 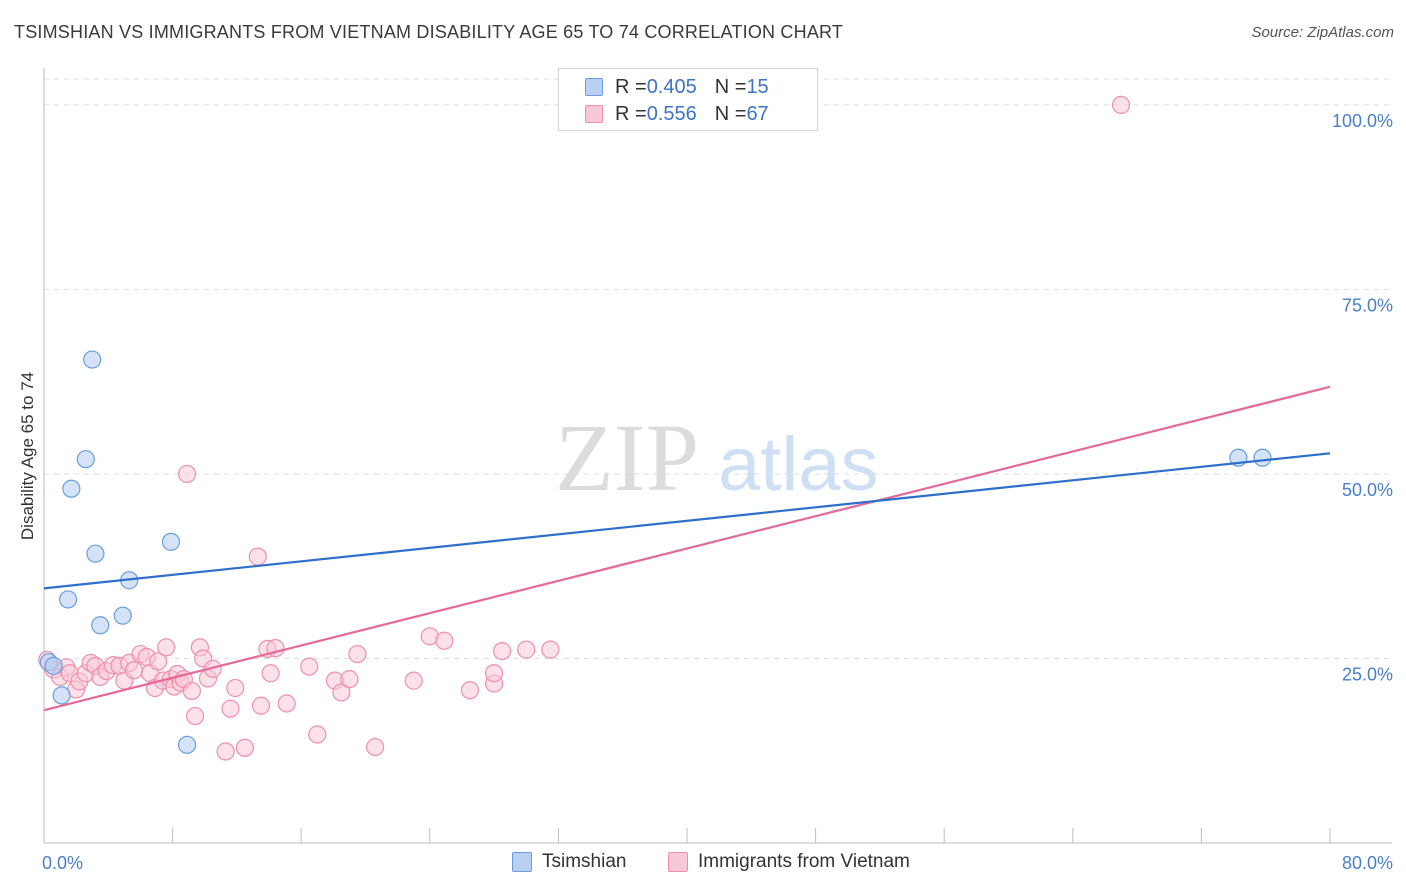 I want to click on series-legend: Tsimshian Immigrants from Vietnam, so click(x=703, y=864).